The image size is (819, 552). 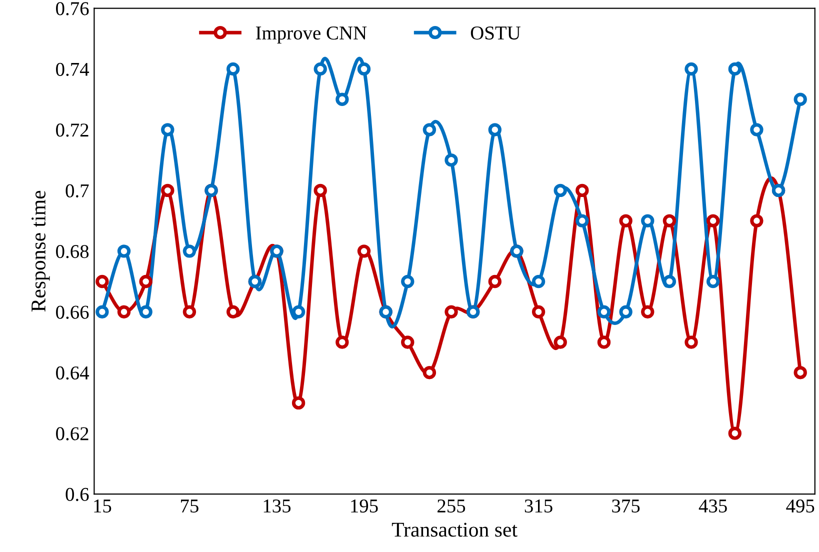 What do you see at coordinates (712, 506) in the screenshot?
I see `x-tick-label: 435` at bounding box center [712, 506].